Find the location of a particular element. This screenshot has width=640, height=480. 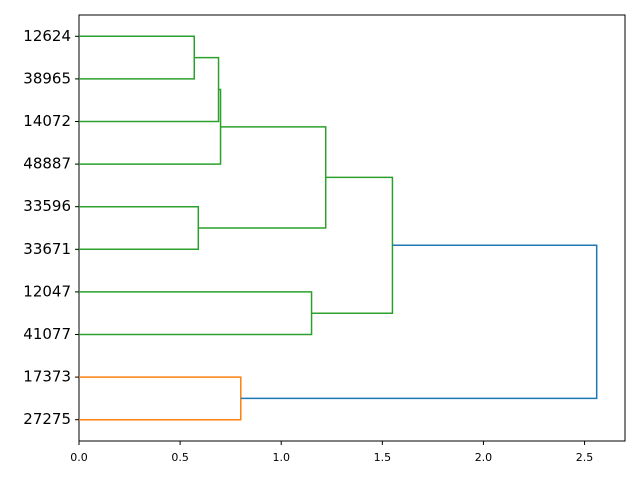

x-tick-label: 2.0 is located at coordinates (484, 457).